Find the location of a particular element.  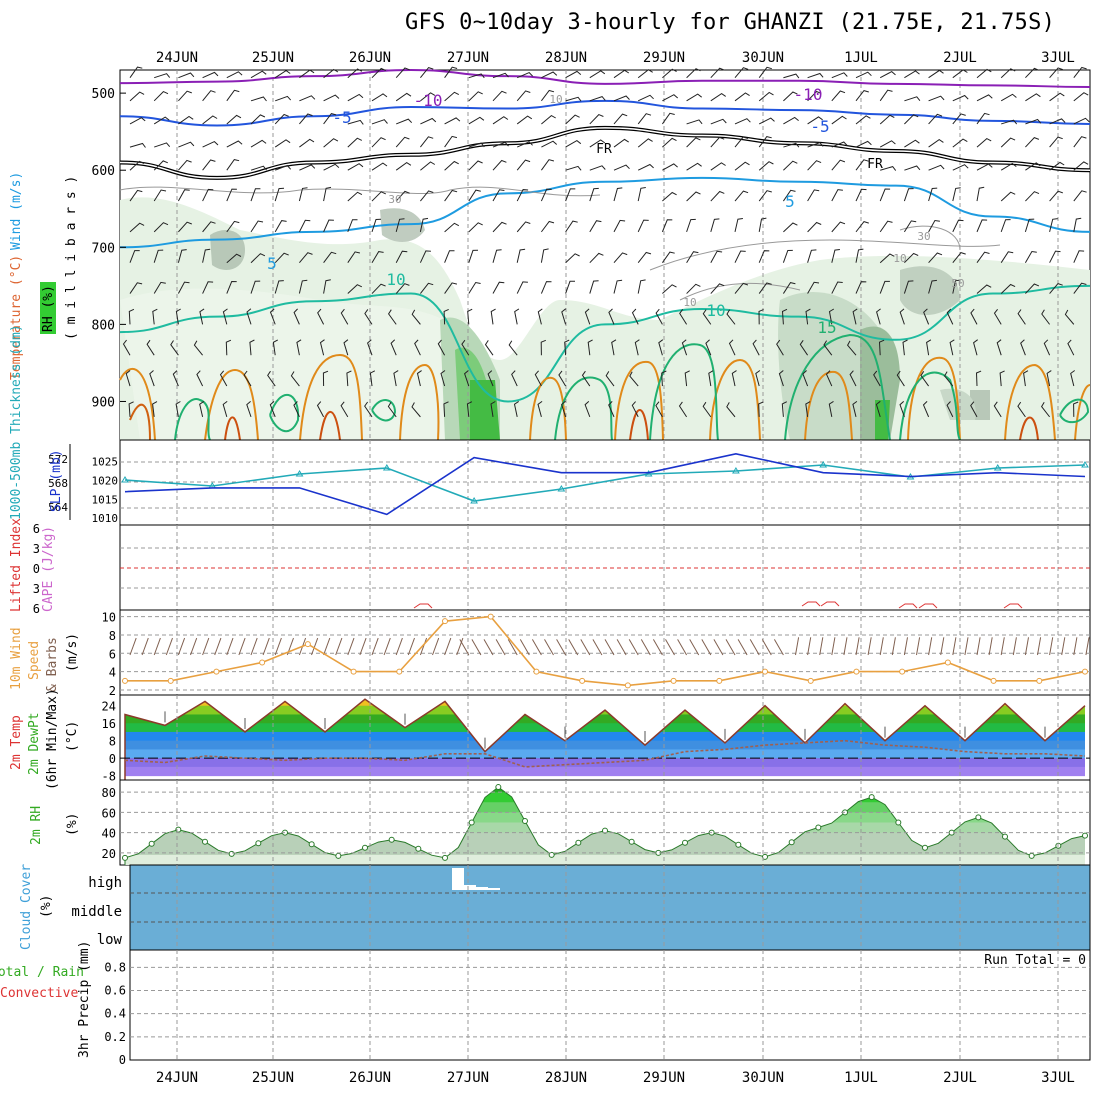

slp-label: SLP (mb) is located at coordinates (56, 480).